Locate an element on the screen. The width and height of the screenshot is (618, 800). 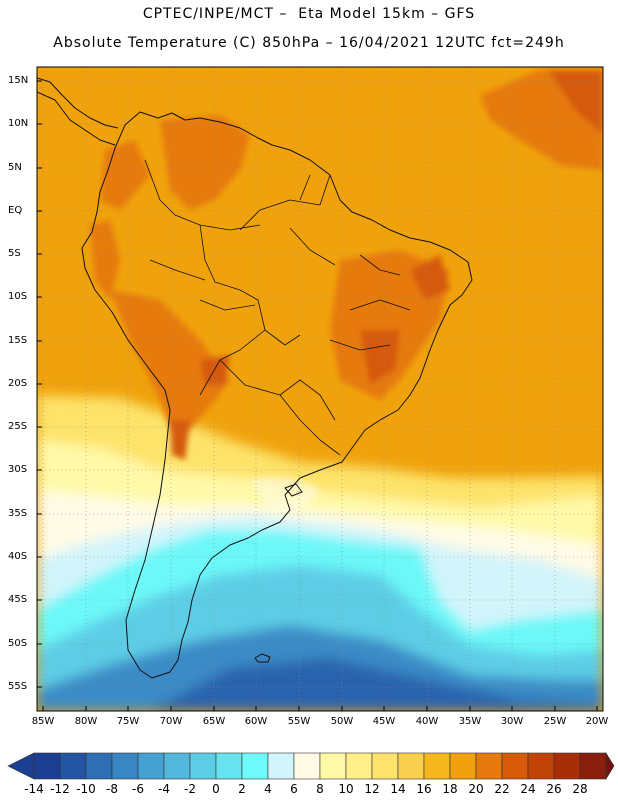
lon-label: 50W is located at coordinates (342, 721).